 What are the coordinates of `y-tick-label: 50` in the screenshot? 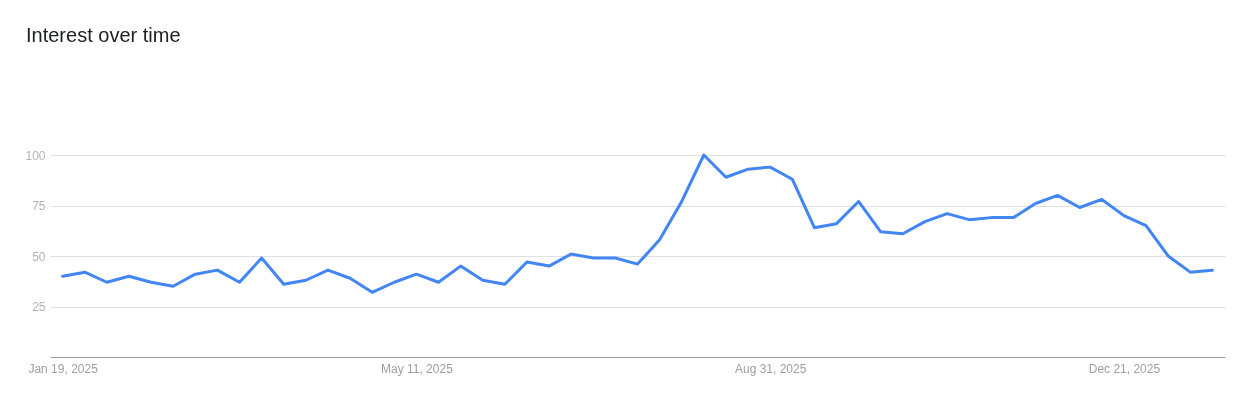 It's located at (39, 256).